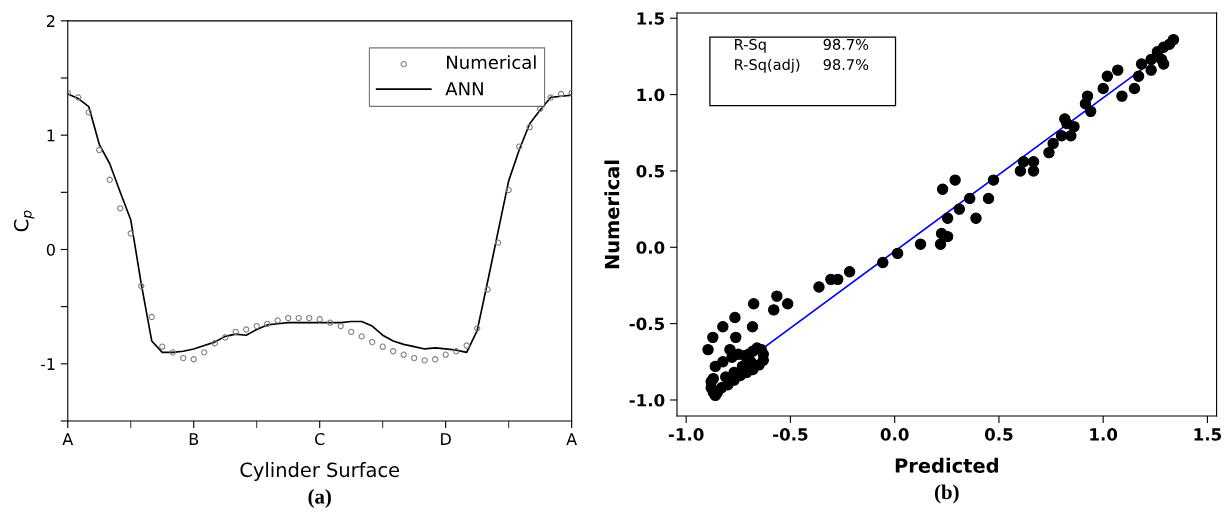  What do you see at coordinates (320, 439) in the screenshot?
I see `x-tick-label: C` at bounding box center [320, 439].